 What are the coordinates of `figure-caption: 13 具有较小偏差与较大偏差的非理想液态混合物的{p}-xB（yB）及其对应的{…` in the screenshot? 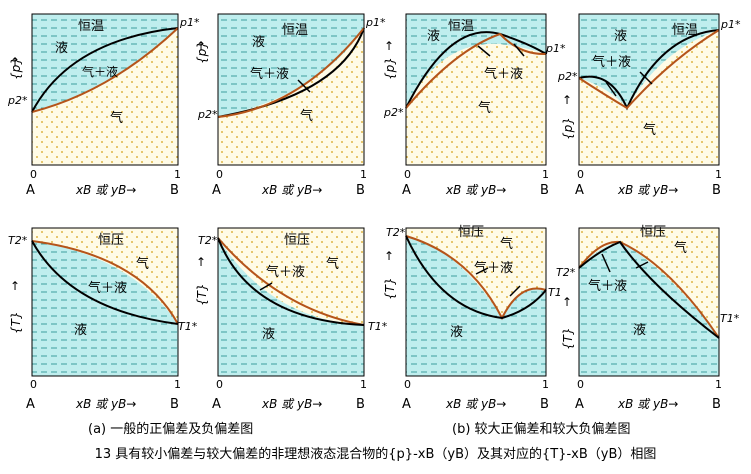 It's located at (375, 454).